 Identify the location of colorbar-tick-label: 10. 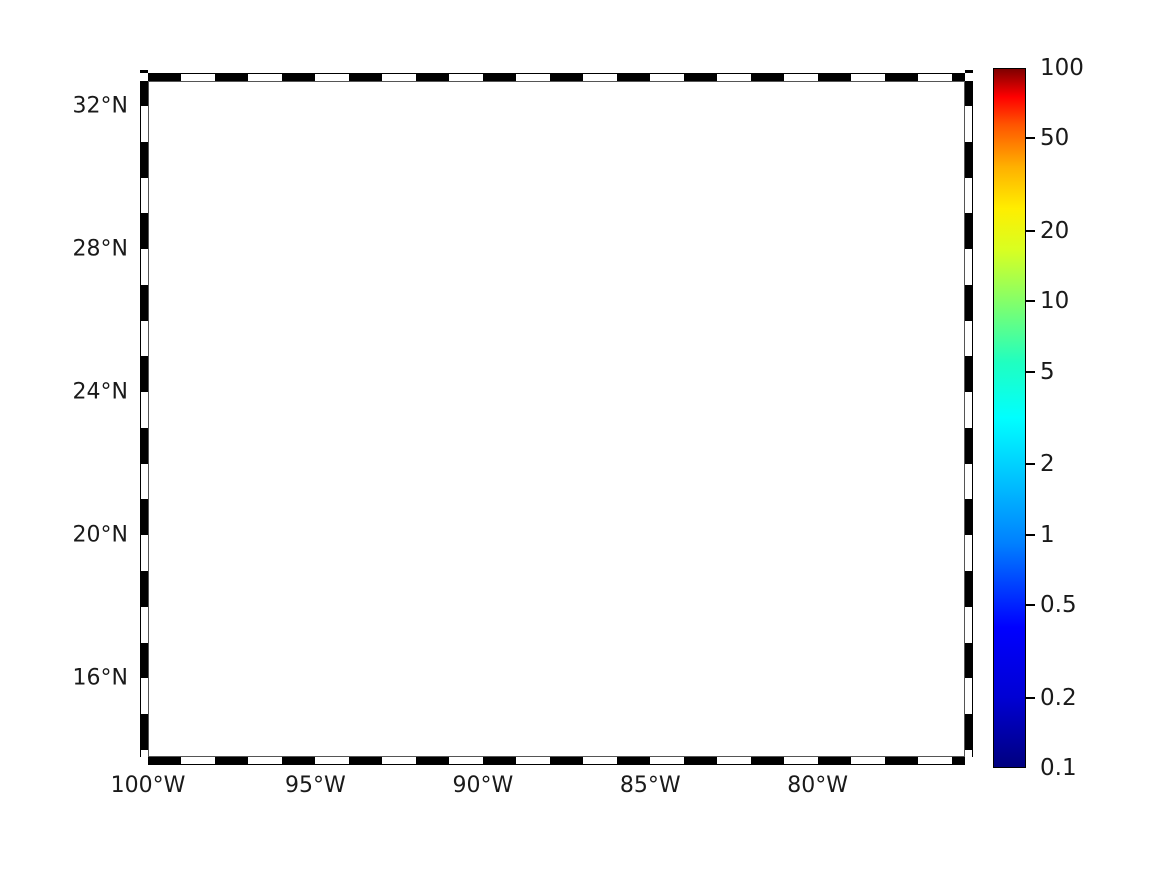
(1055, 301).